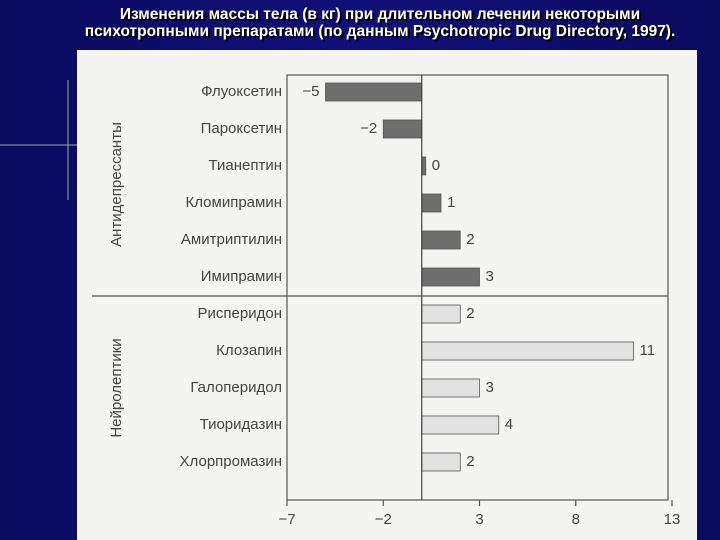 The image size is (720, 540). Describe the element at coordinates (116, 184) in the screenshot. I see `group-label: Антидепрессанты` at that location.